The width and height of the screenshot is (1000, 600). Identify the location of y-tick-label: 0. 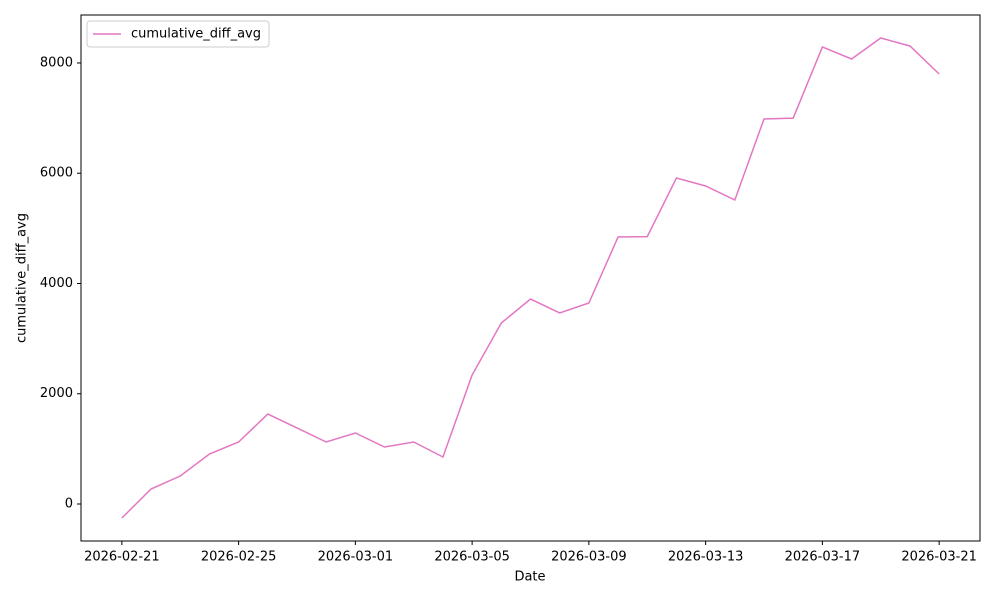
(69, 504).